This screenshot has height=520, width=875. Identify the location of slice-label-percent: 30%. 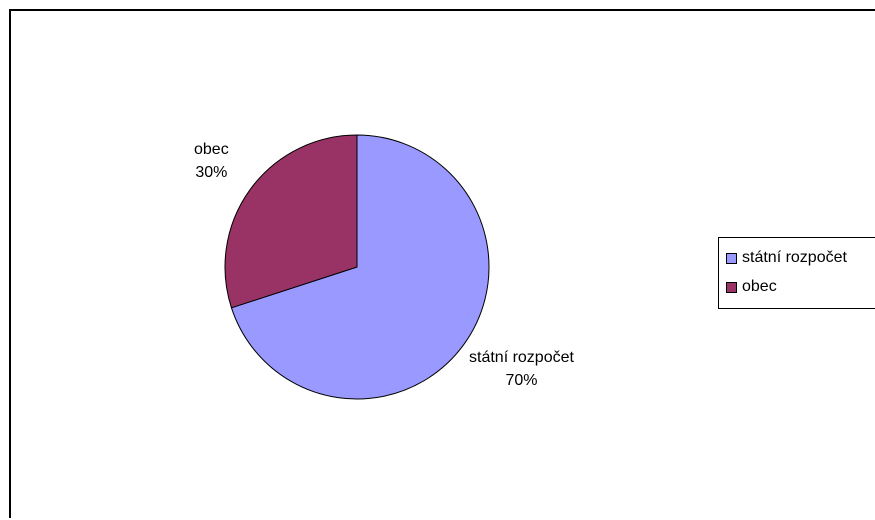
(211, 172).